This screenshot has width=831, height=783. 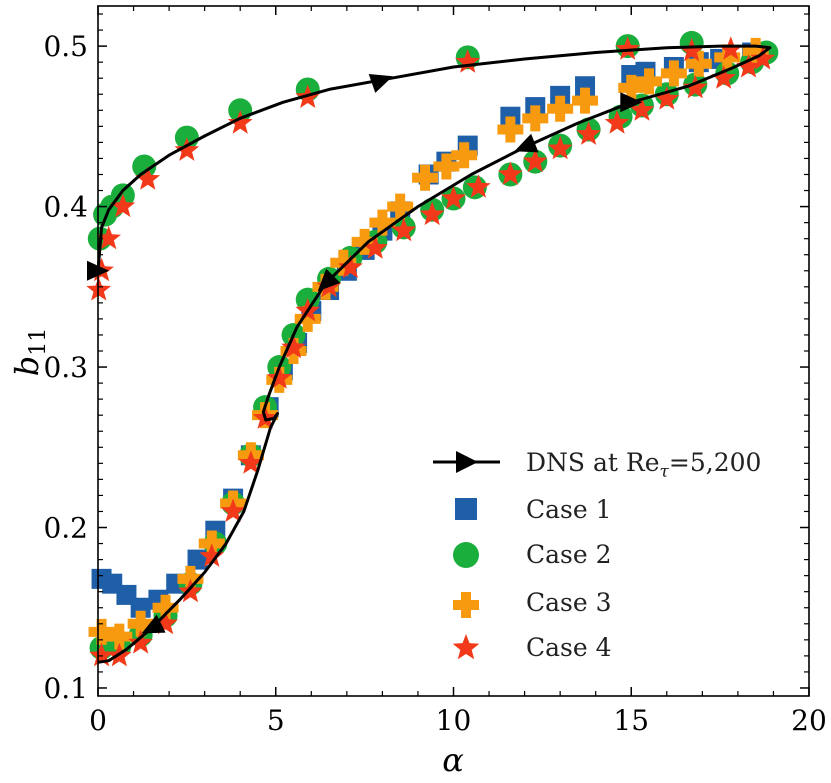 I want to click on y-tick-label: 0.3, so click(x=65, y=367).